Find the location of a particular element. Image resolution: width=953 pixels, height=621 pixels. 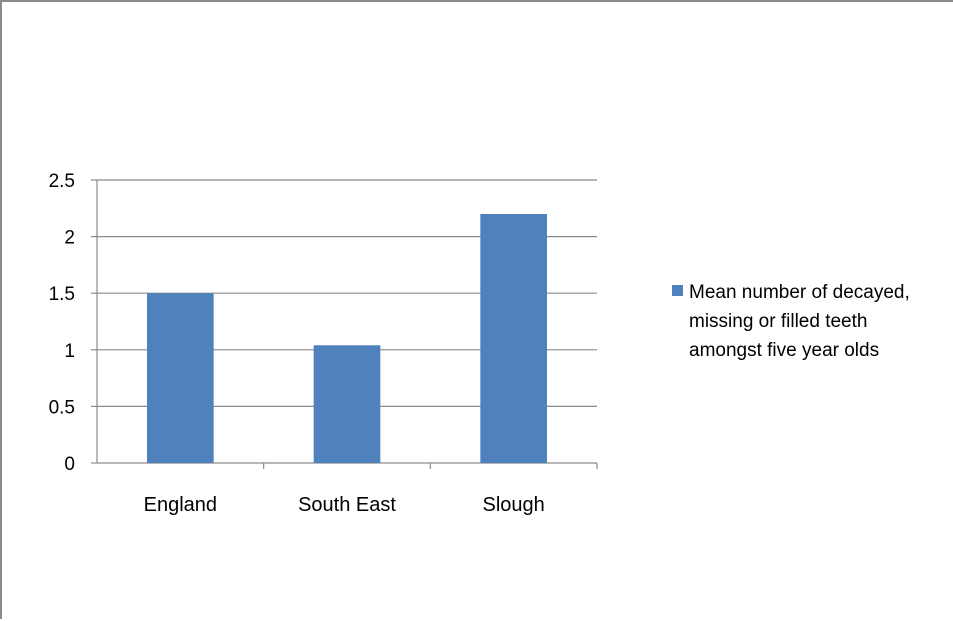

y-tick-label: 1.5 is located at coordinates (62, 294).